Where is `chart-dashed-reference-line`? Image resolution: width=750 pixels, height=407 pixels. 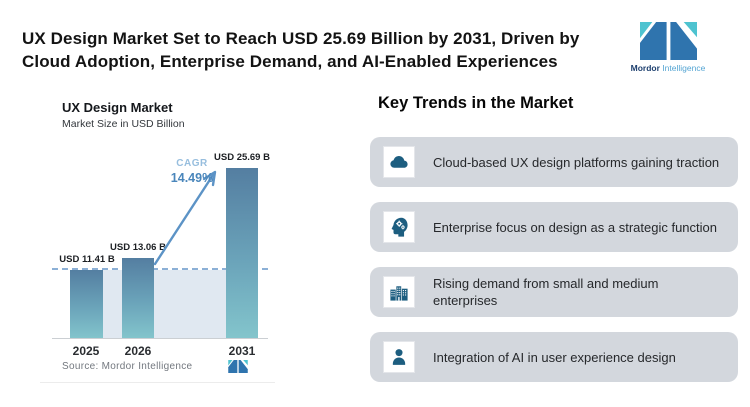
chart-dashed-reference-line is located at coordinates (160, 269).